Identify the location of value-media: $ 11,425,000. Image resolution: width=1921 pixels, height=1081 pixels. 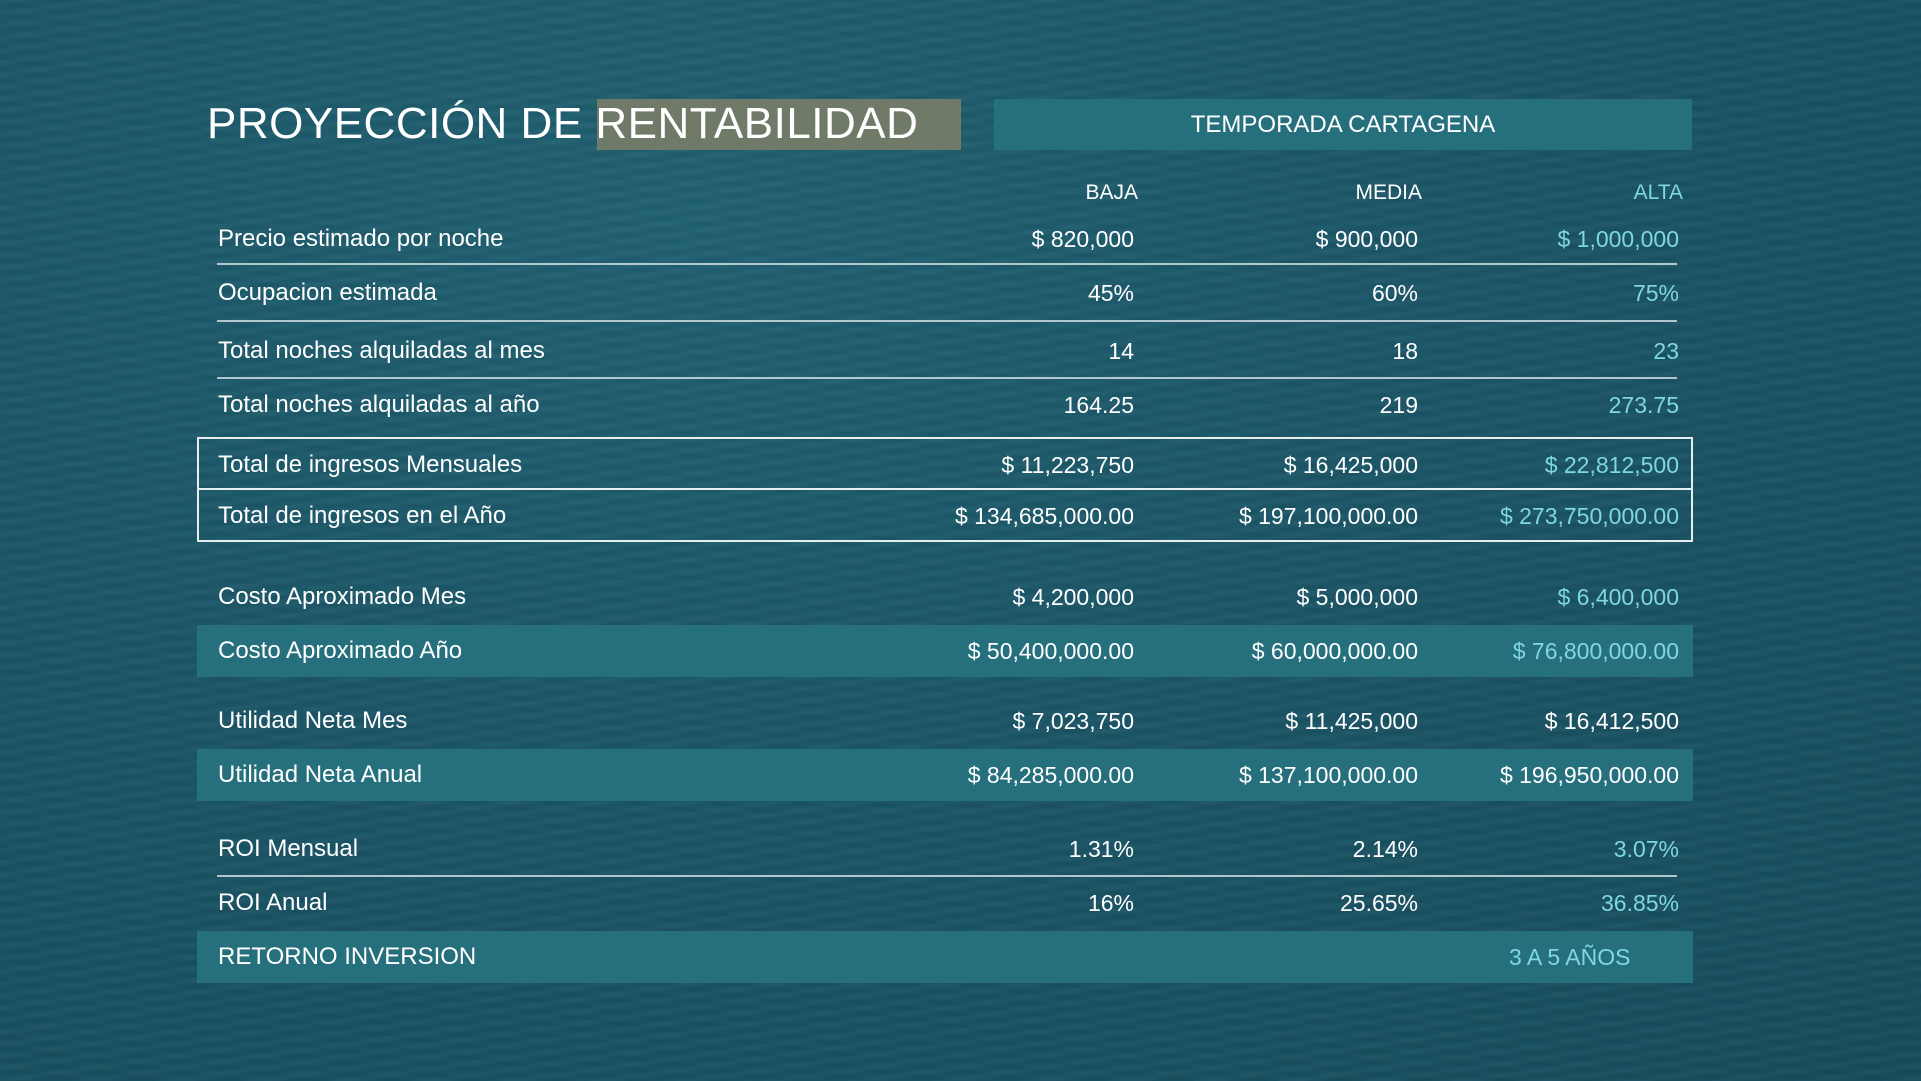
(1351, 721).